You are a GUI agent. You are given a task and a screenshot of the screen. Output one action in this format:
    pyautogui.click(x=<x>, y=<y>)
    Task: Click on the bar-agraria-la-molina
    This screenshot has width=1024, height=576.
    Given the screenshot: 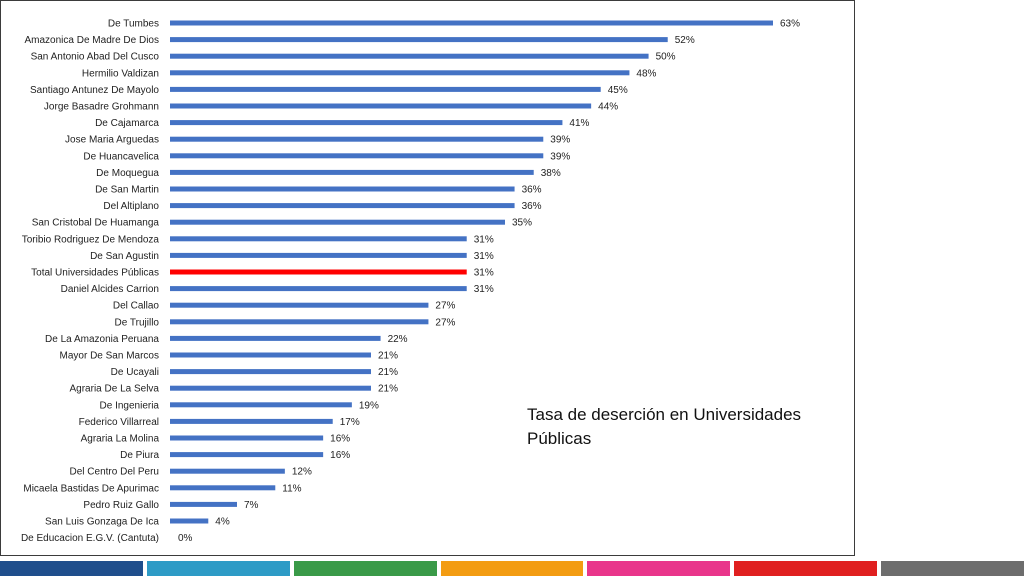 What is the action you would take?
    pyautogui.click(x=247, y=438)
    